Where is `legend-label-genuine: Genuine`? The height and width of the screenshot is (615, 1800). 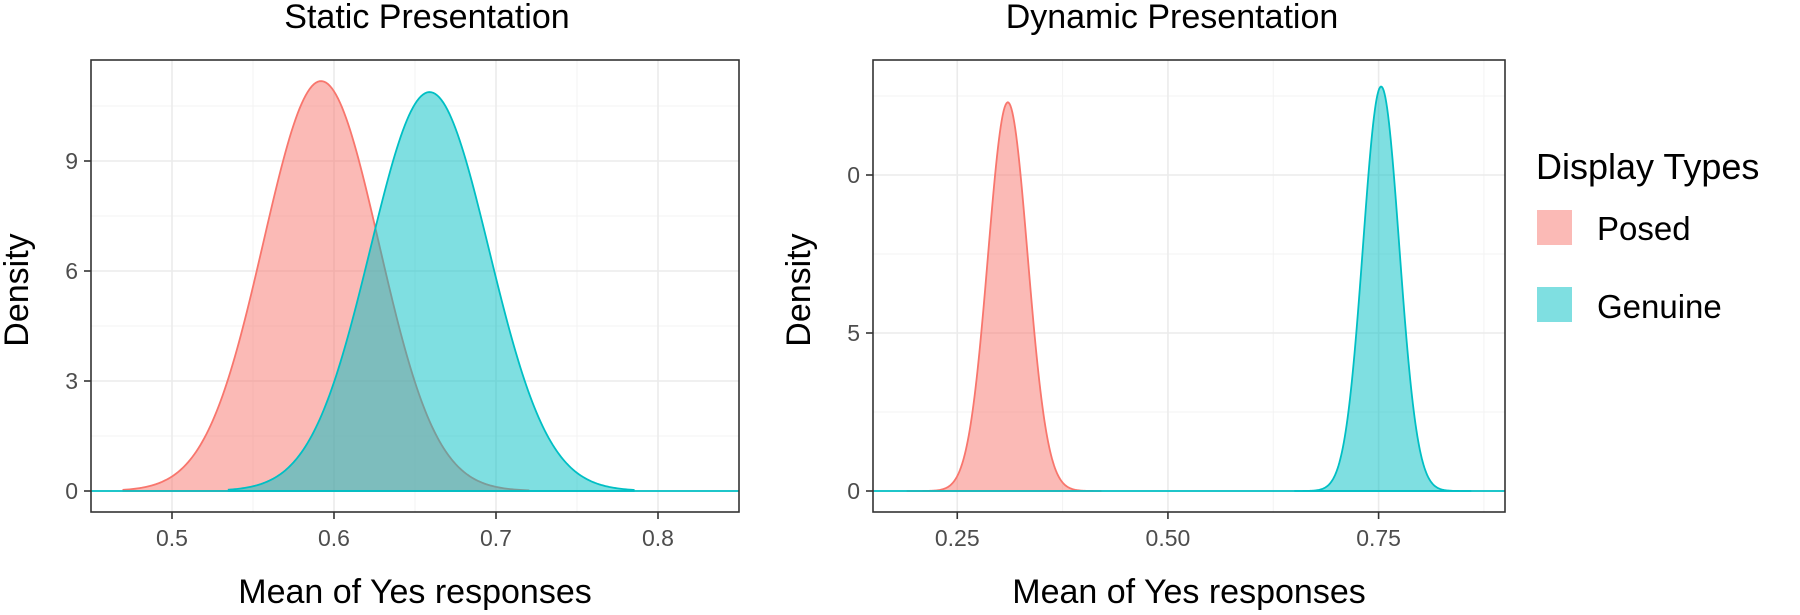 legend-label-genuine: Genuine is located at coordinates (1659, 306).